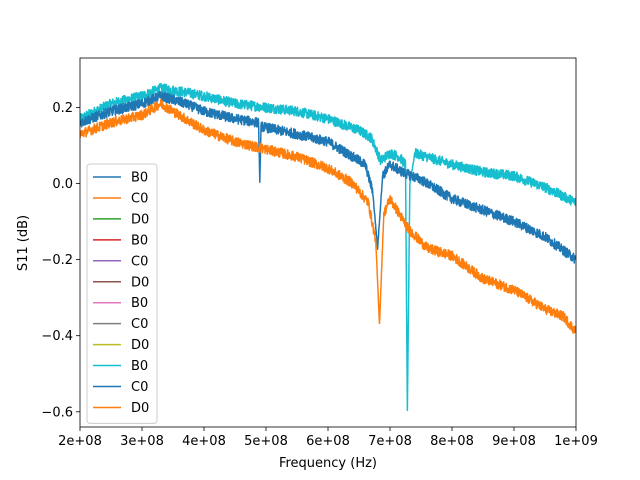  I want to click on x-tick-label: 1e+09, so click(576, 441).